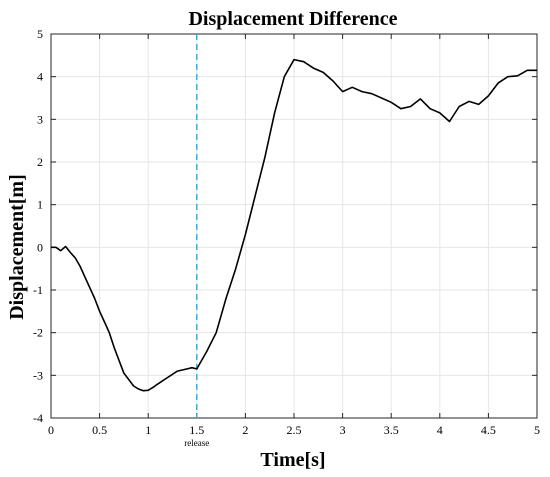 This screenshot has height=477, width=550. Describe the element at coordinates (196, 241) in the screenshot. I see `marker-layer: release` at that location.